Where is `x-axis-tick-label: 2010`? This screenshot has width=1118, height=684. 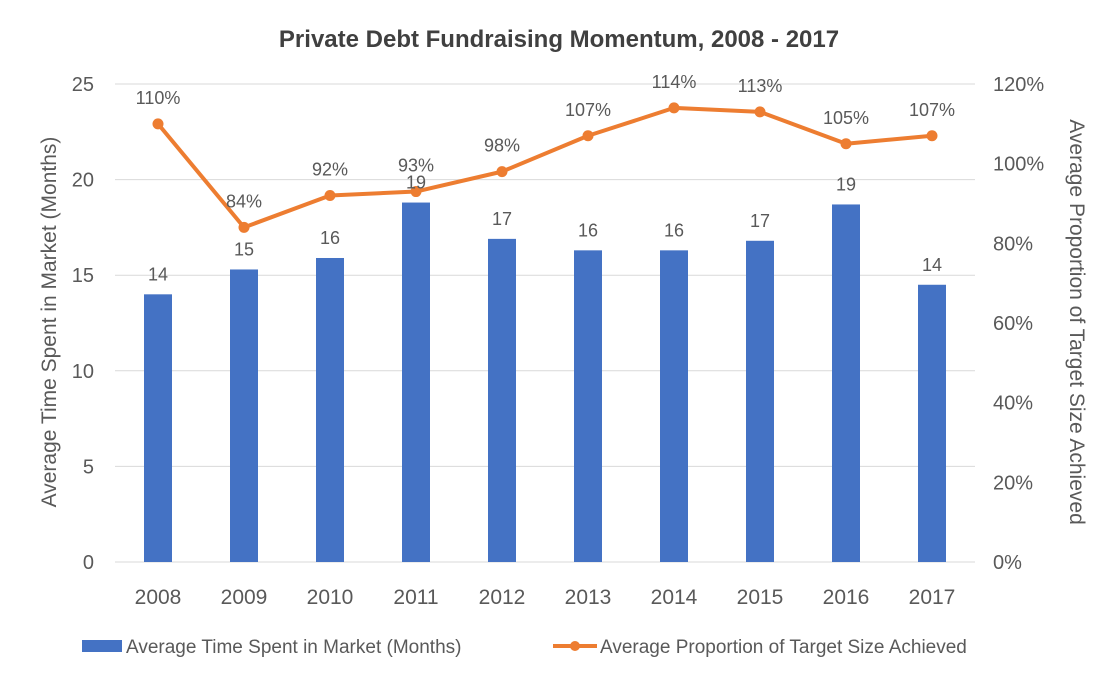 x-axis-tick-label: 2010 is located at coordinates (330, 597).